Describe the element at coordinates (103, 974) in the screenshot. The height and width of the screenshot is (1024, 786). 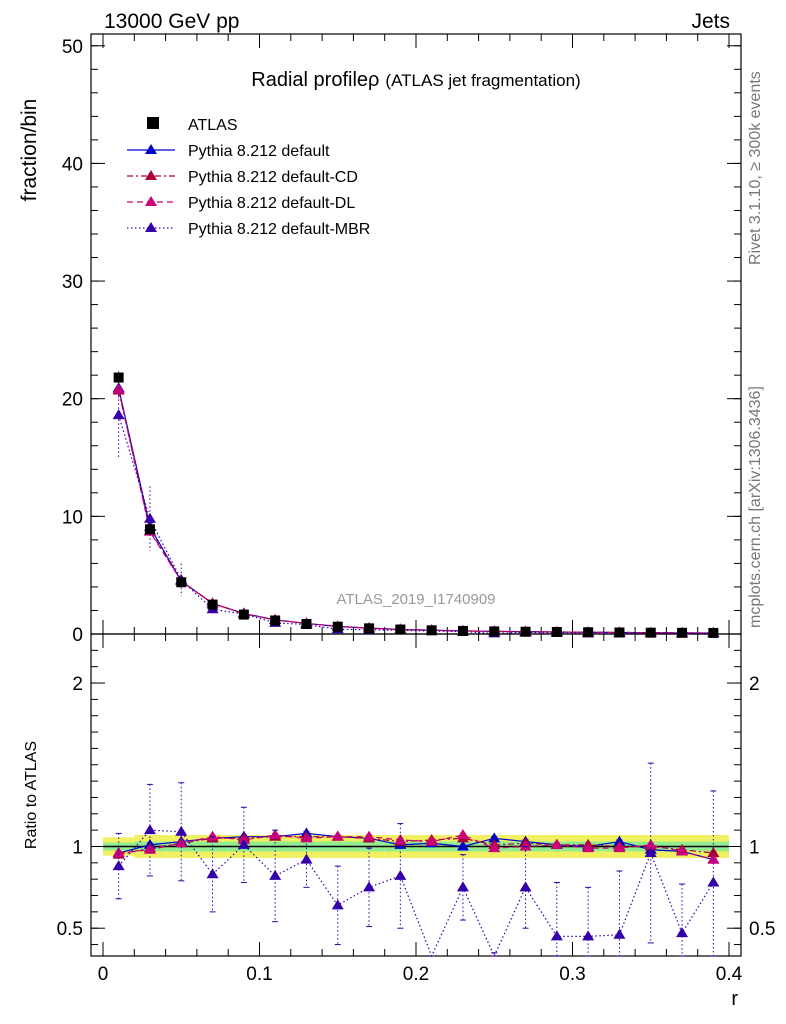
I see `x-tick-label: 0` at that location.